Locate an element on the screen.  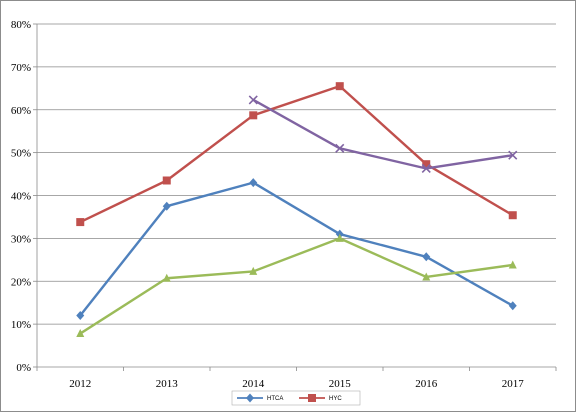
legend-item: HYC is located at coordinates (320, 398).